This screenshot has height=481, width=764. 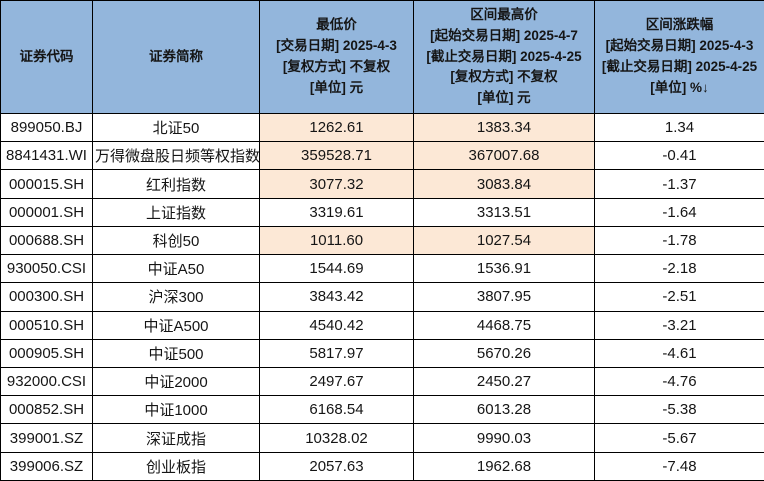 I want to click on cell-change: -2.18, so click(x=679, y=269).